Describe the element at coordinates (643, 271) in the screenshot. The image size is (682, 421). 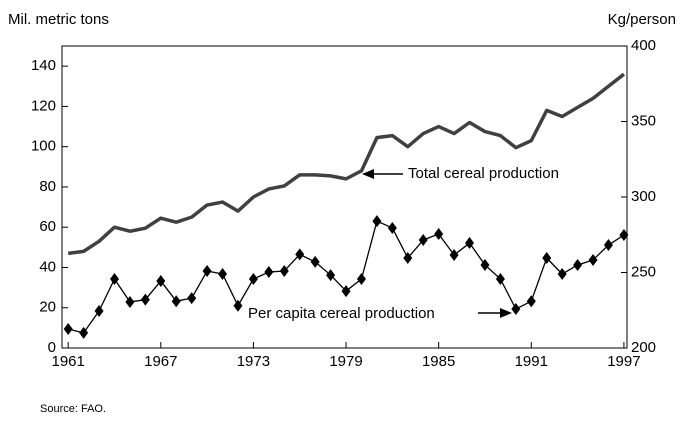
I see `y2-tick-label: 250` at that location.